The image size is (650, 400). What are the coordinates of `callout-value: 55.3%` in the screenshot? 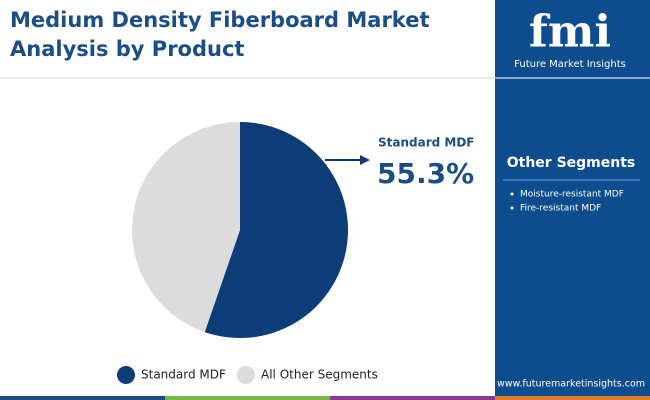 It's located at (425, 173).